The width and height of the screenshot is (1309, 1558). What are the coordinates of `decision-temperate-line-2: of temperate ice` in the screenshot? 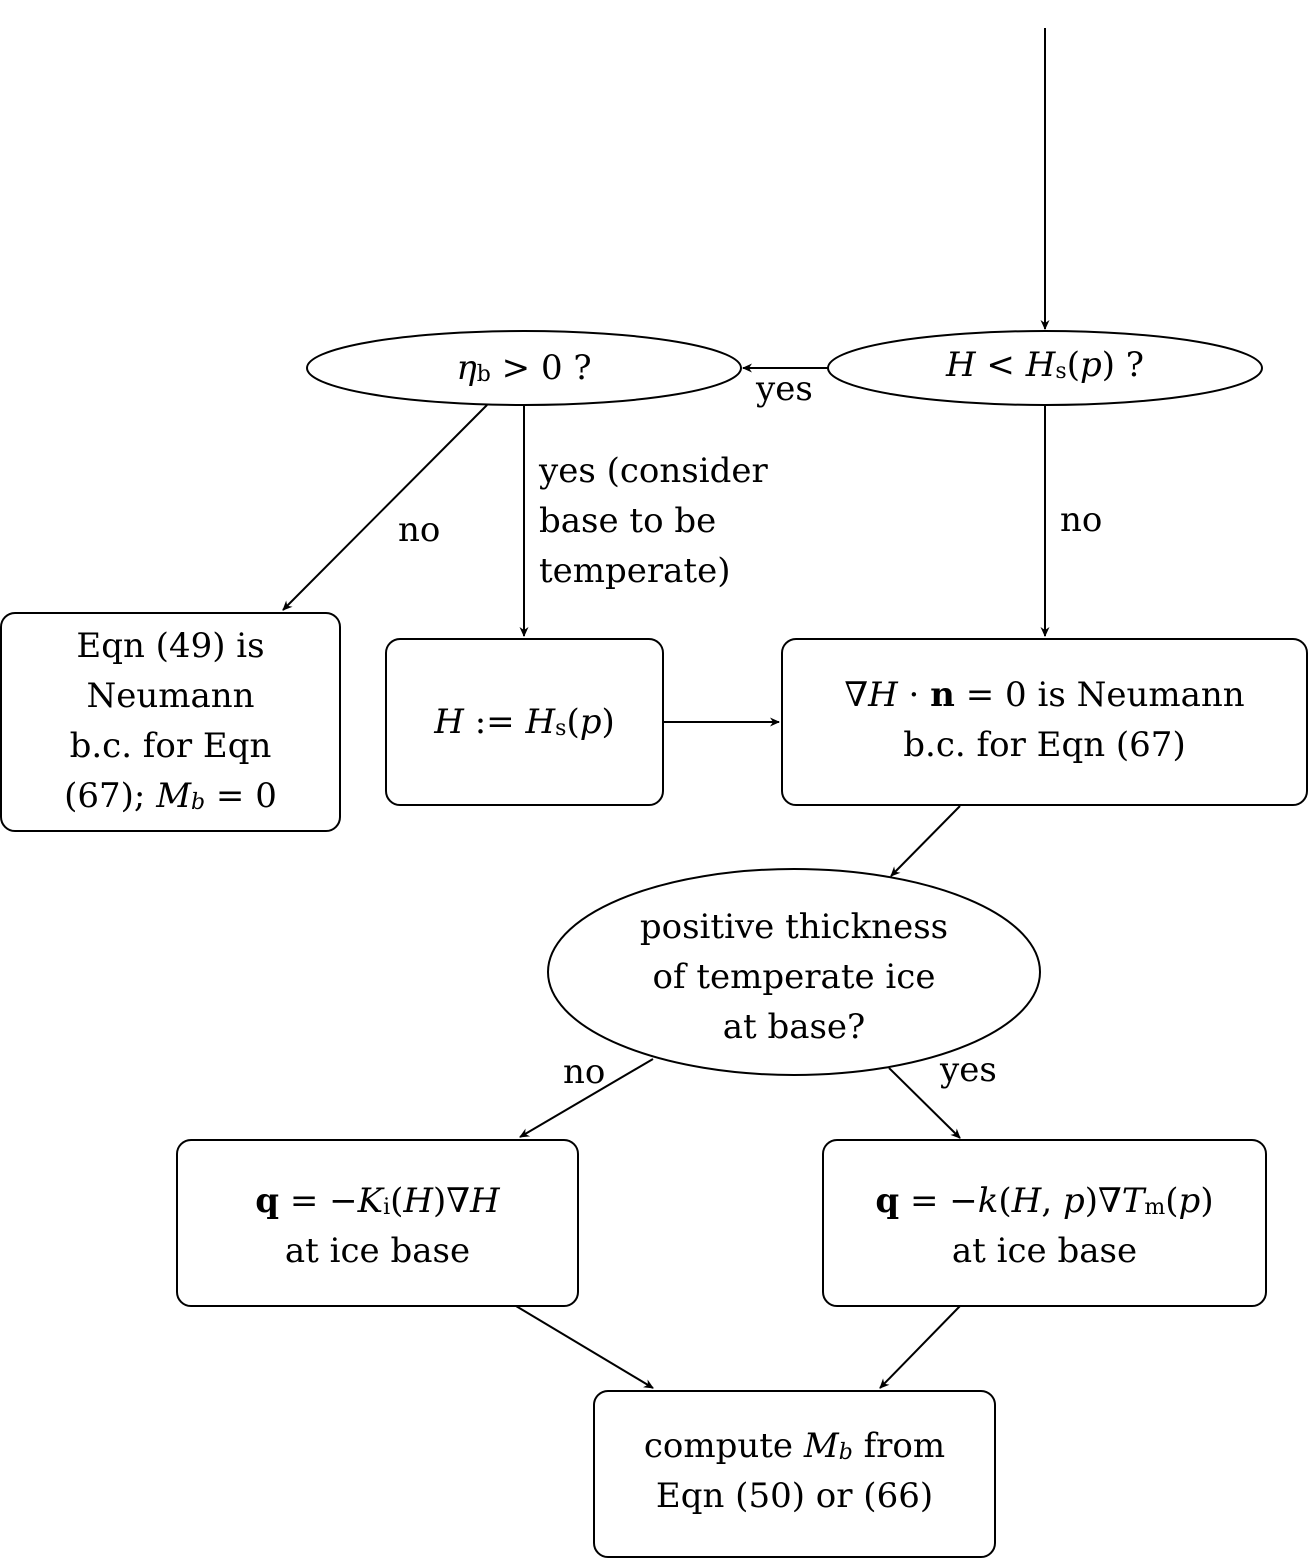 It's located at (794, 977).